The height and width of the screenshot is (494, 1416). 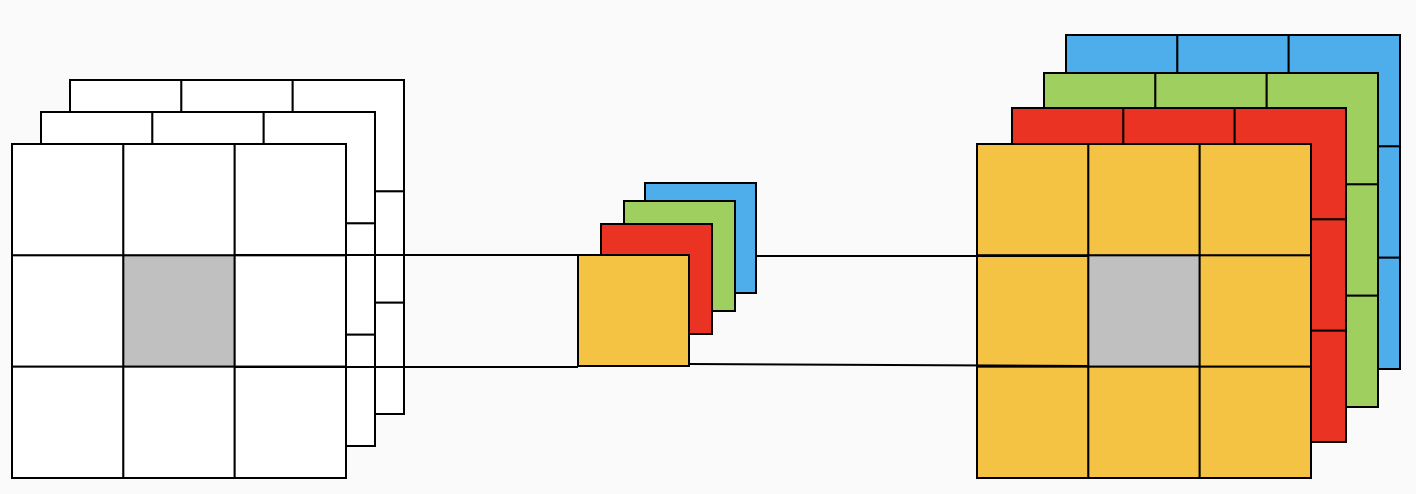 I want to click on output-yellow-layer-center-cell, so click(x=1143, y=310).